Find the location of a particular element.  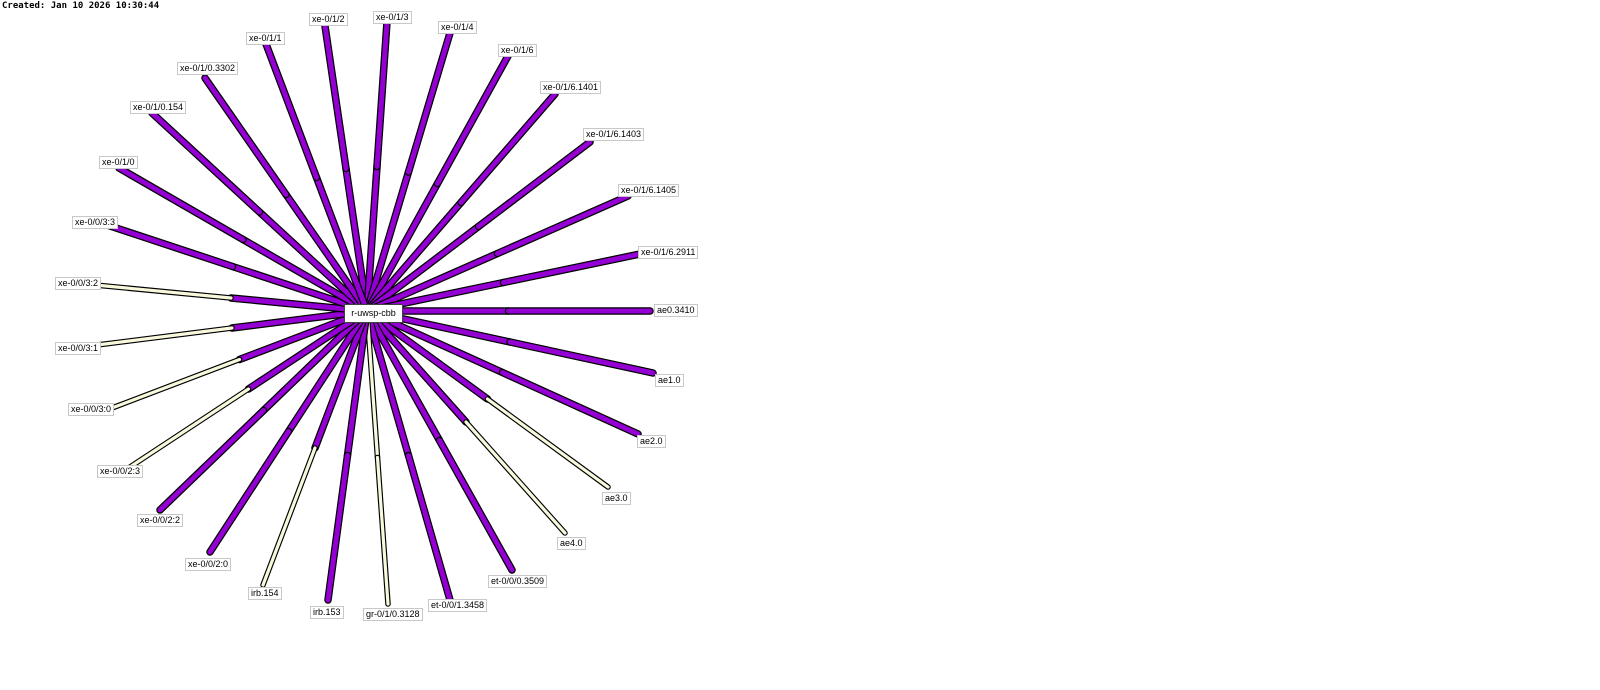

link-label: xe-0/0/3:0 is located at coordinates (91, 409).